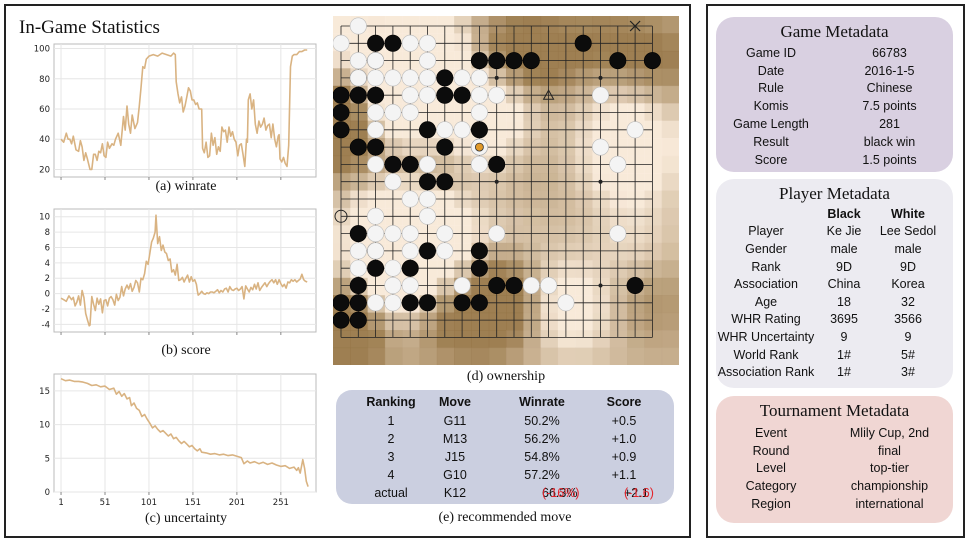 This screenshot has width=969, height=543. I want to click on white-value: 5#, so click(908, 354).